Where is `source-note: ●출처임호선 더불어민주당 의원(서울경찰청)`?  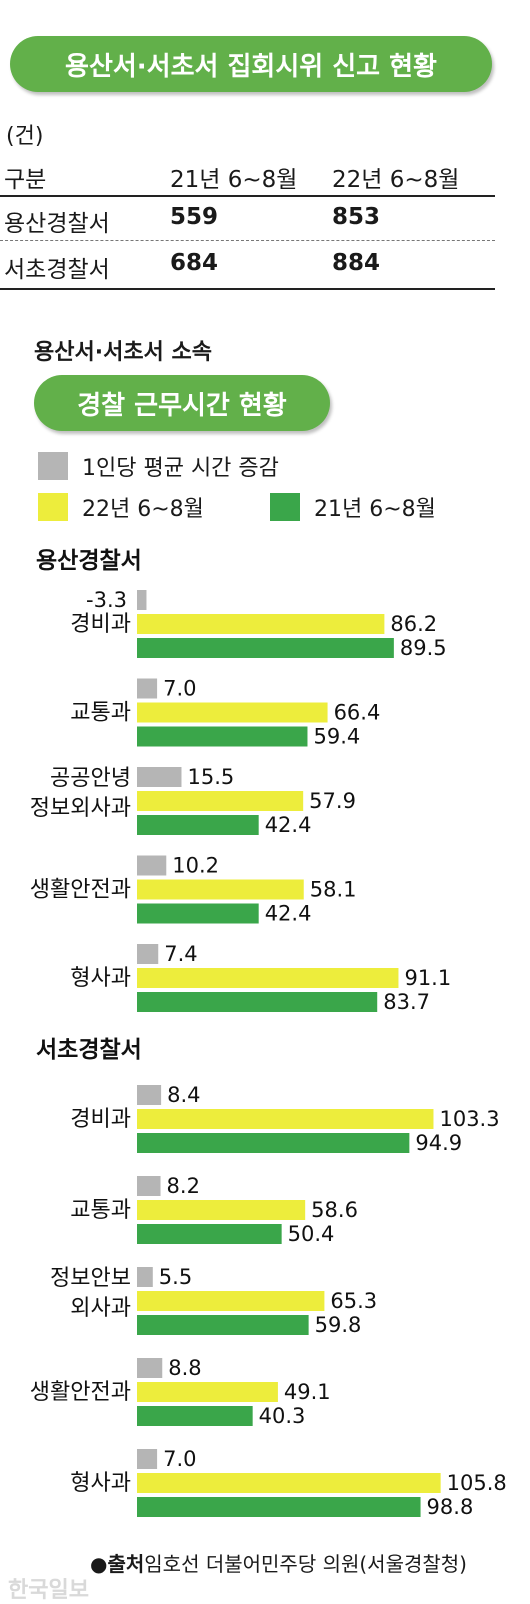 source-note: ●출처임호선 더불어민주당 의원(서울경찰청) is located at coordinates (278, 1562).